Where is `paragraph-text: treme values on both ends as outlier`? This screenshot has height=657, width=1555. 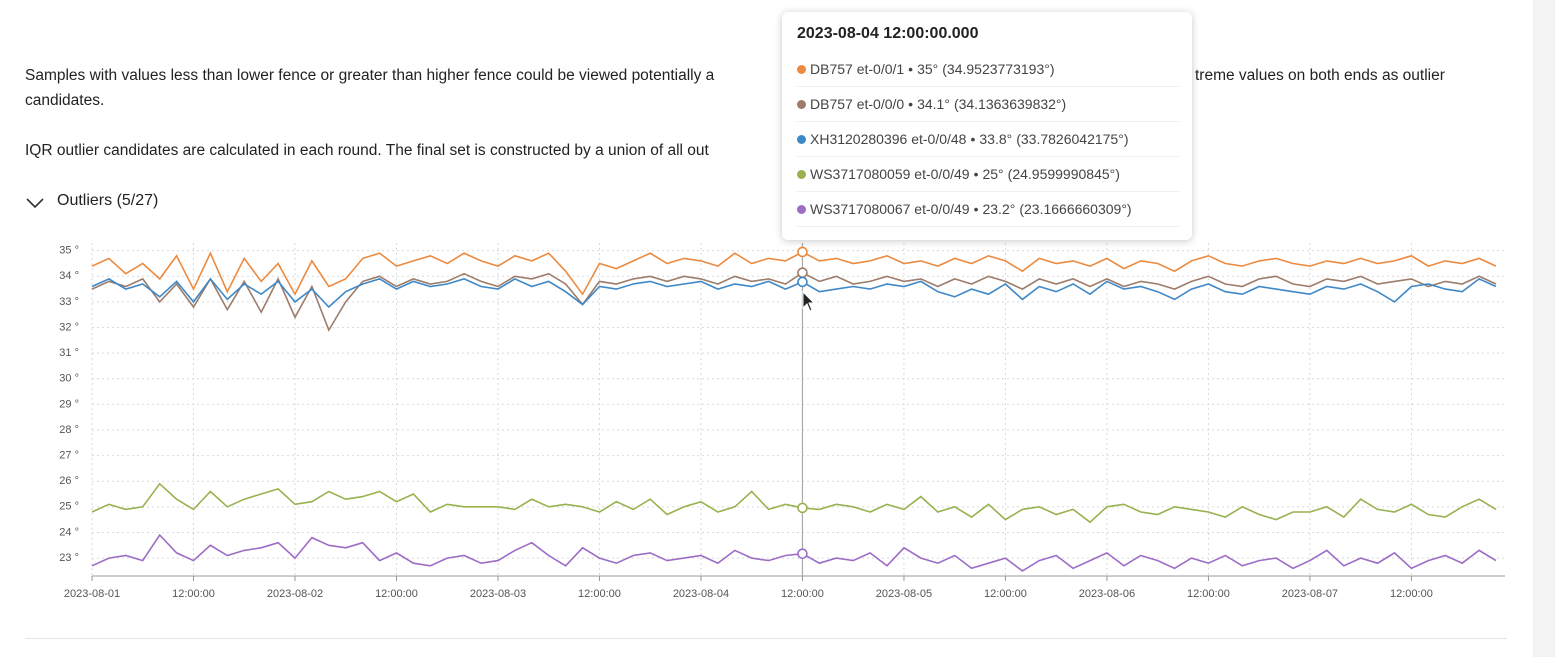
paragraph-text: treme values on both ends as outlier is located at coordinates (1320, 75).